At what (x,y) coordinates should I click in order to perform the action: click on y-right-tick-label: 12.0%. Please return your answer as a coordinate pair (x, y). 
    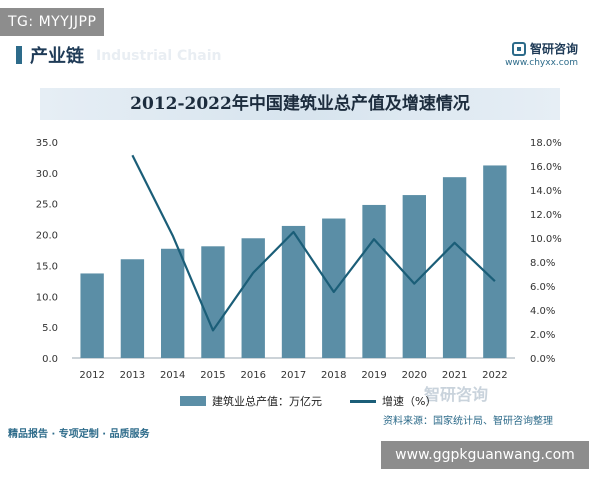
    Looking at the image, I should click on (546, 215).